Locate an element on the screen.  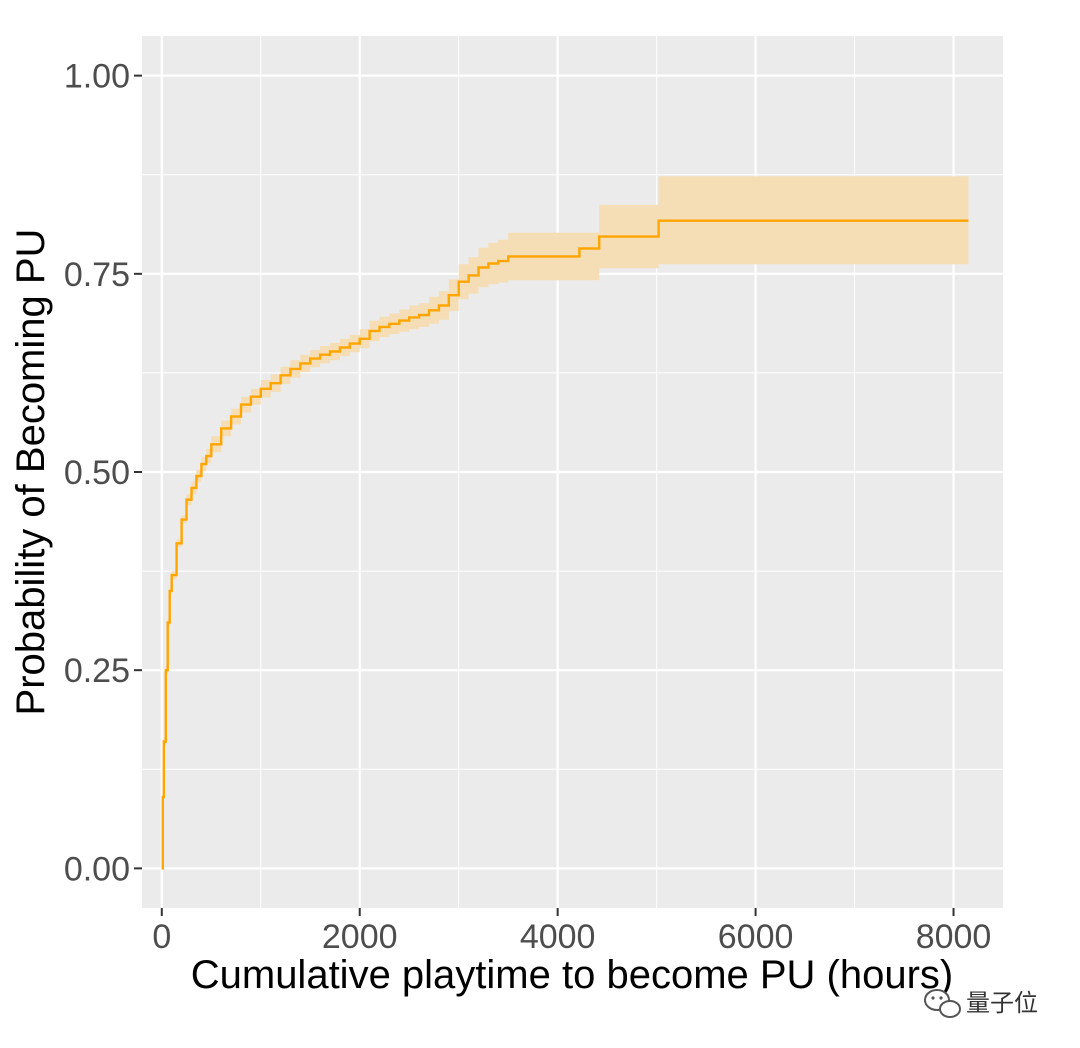
y-tick-label: 0.25 is located at coordinates (97, 671).